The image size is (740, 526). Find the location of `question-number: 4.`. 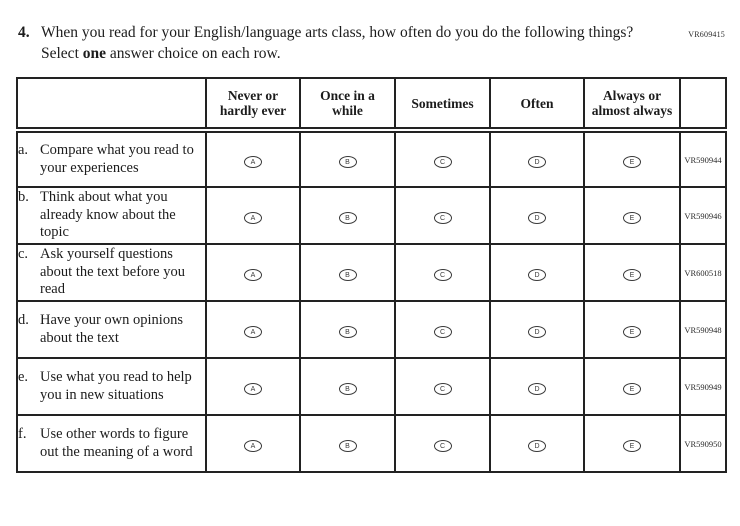

question-number: 4. is located at coordinates (24, 32).